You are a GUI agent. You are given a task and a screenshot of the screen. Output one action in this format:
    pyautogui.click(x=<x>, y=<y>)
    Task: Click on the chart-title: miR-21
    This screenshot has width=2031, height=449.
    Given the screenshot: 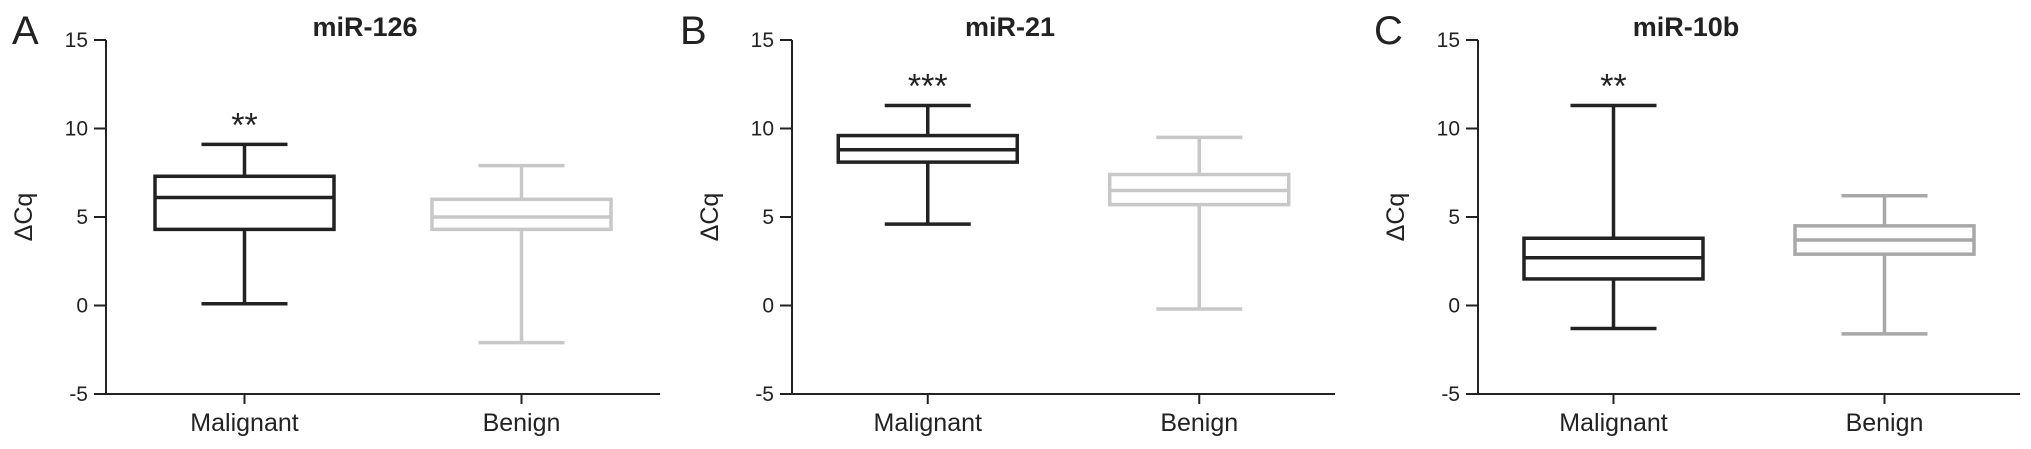 What is the action you would take?
    pyautogui.click(x=1010, y=27)
    